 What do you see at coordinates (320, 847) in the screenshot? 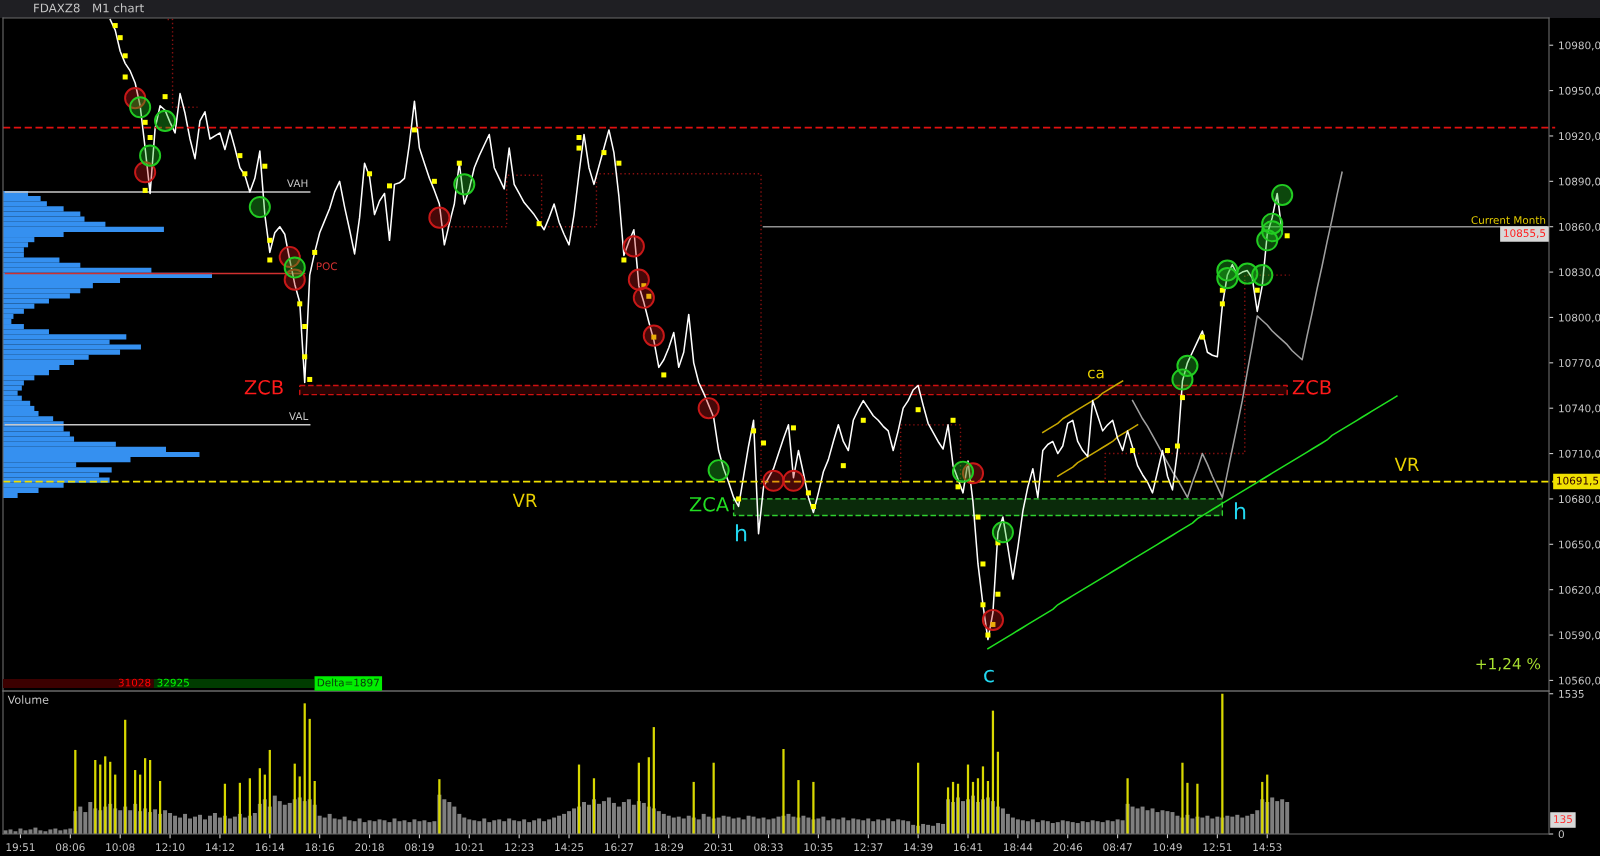
I see `x-tick-label: 18:16` at bounding box center [320, 847].